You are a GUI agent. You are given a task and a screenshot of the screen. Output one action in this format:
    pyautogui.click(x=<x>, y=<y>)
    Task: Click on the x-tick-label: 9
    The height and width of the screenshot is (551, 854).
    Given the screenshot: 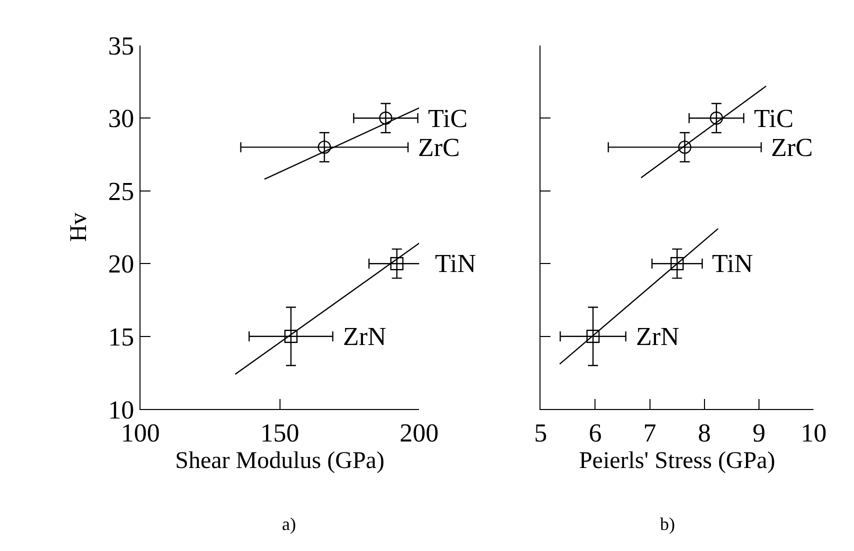 What is the action you would take?
    pyautogui.click(x=759, y=433)
    